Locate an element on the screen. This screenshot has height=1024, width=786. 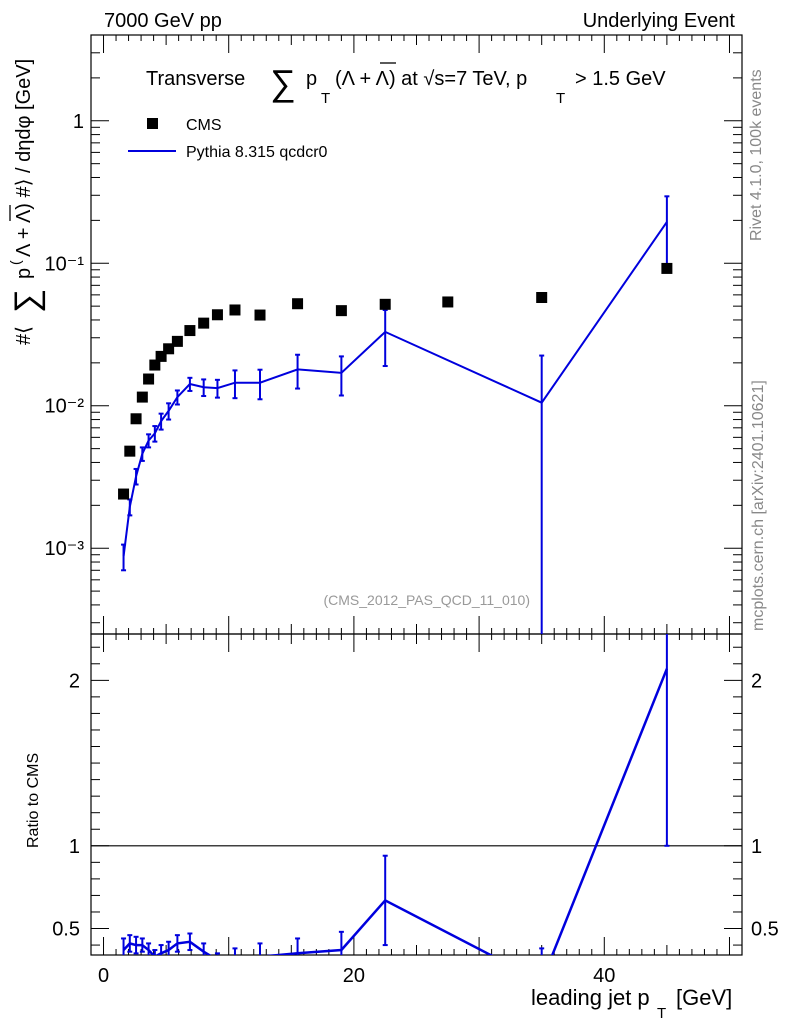
ratio-y-axis-label: Ratio to CMS is located at coordinates (33, 800).